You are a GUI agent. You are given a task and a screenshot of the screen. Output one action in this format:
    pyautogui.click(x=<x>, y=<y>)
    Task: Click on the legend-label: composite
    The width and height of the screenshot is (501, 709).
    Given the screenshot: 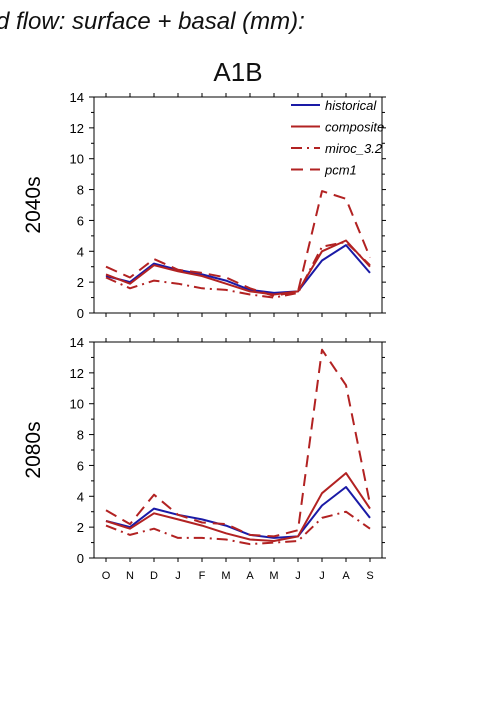 What is the action you would take?
    pyautogui.click(x=354, y=127)
    